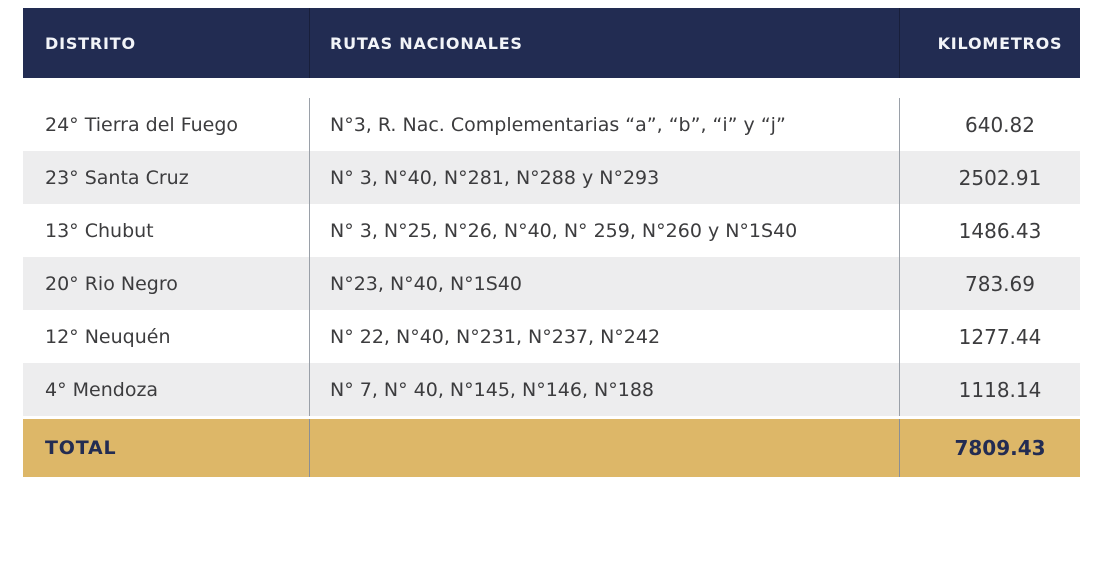 This screenshot has height=568, width=1098. Describe the element at coordinates (166, 230) in the screenshot. I see `cell-distrito: 13° Chubut` at that location.